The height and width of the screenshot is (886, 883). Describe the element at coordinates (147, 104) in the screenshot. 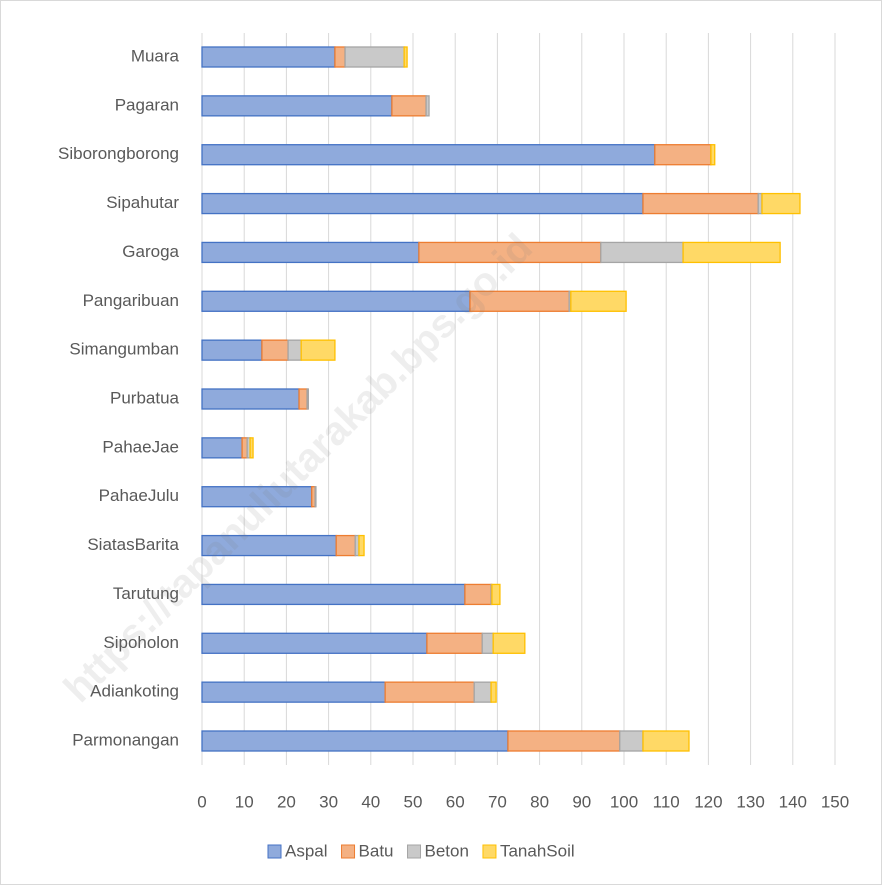

I see `y-tick-label: Pagaran` at that location.